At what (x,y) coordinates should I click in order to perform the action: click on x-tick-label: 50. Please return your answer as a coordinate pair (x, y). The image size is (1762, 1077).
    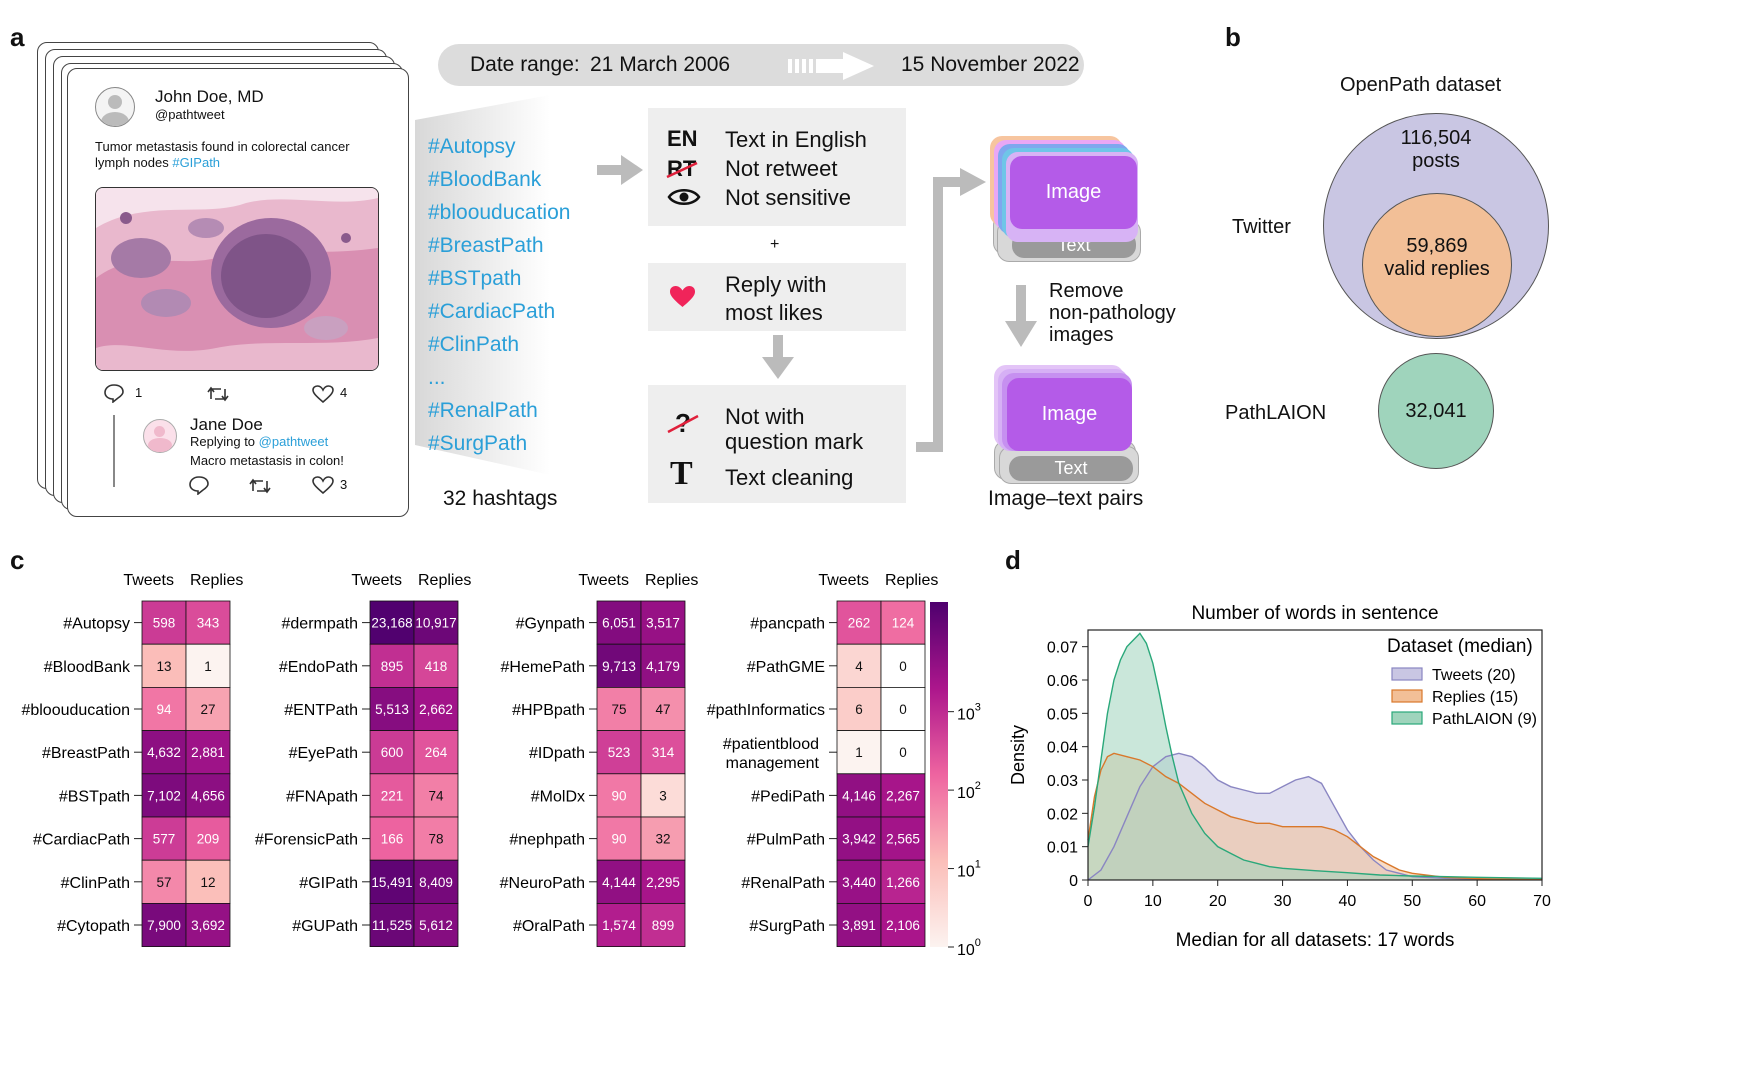
    Looking at the image, I should click on (1412, 901).